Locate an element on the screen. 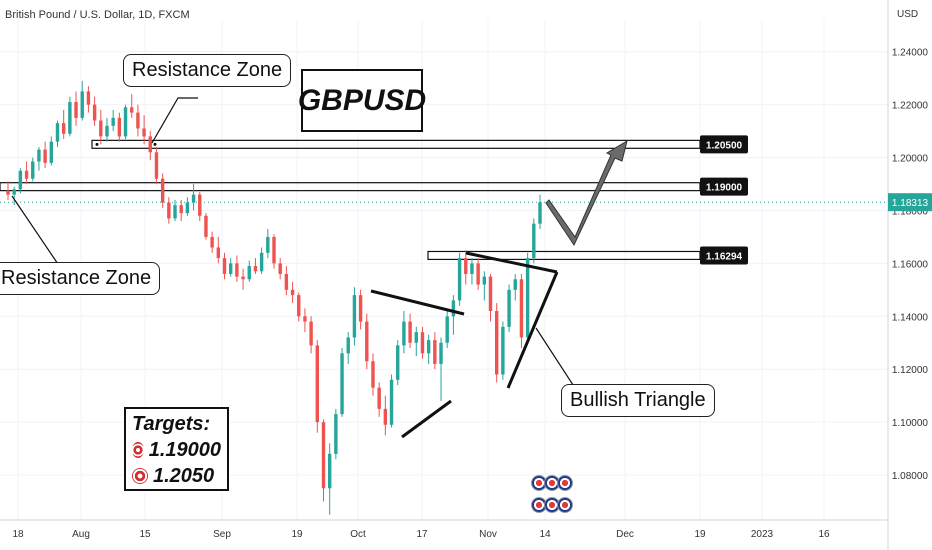 The image size is (932, 550). y-tick-label: 1.24000 is located at coordinates (910, 53).